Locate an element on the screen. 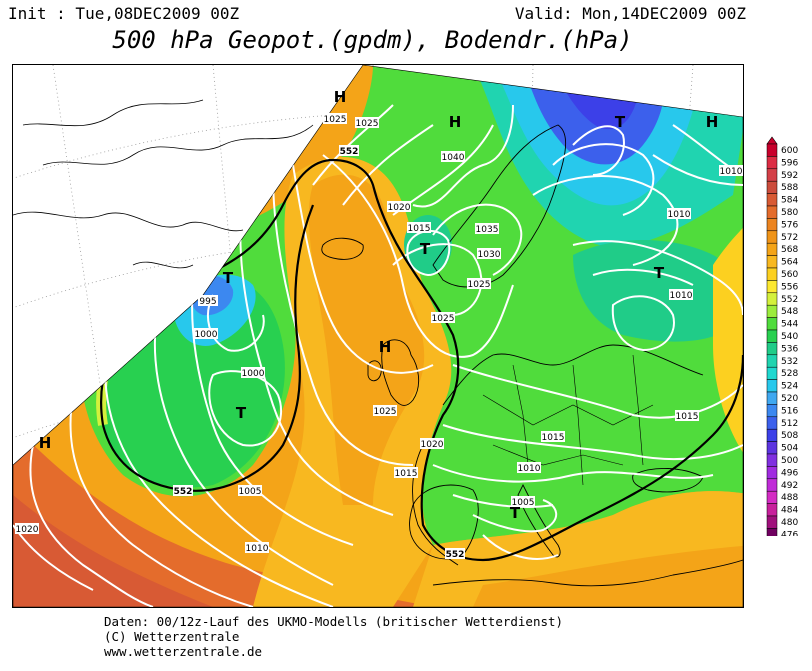 This screenshot has width=812, height=671. svg-text: 1005 is located at coordinates (523, 503).